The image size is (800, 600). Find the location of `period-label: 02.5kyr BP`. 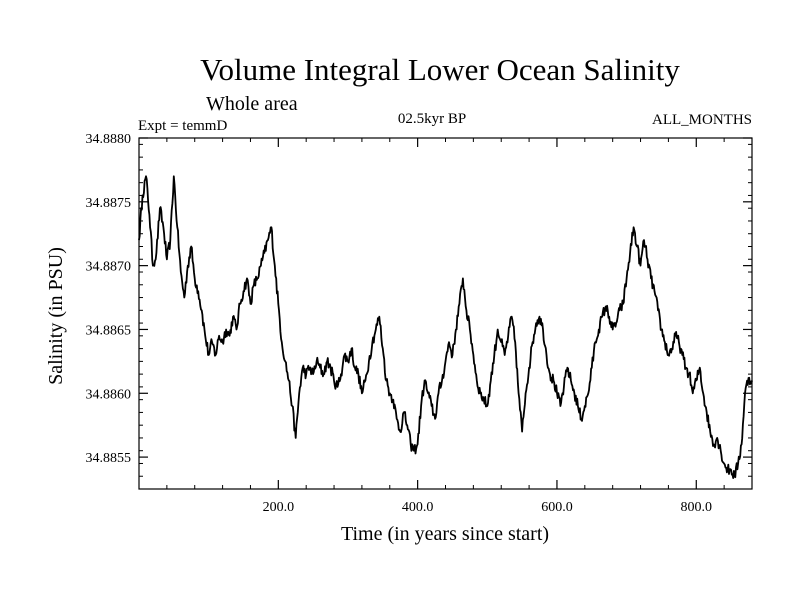

period-label: 02.5kyr BP is located at coordinates (432, 119).